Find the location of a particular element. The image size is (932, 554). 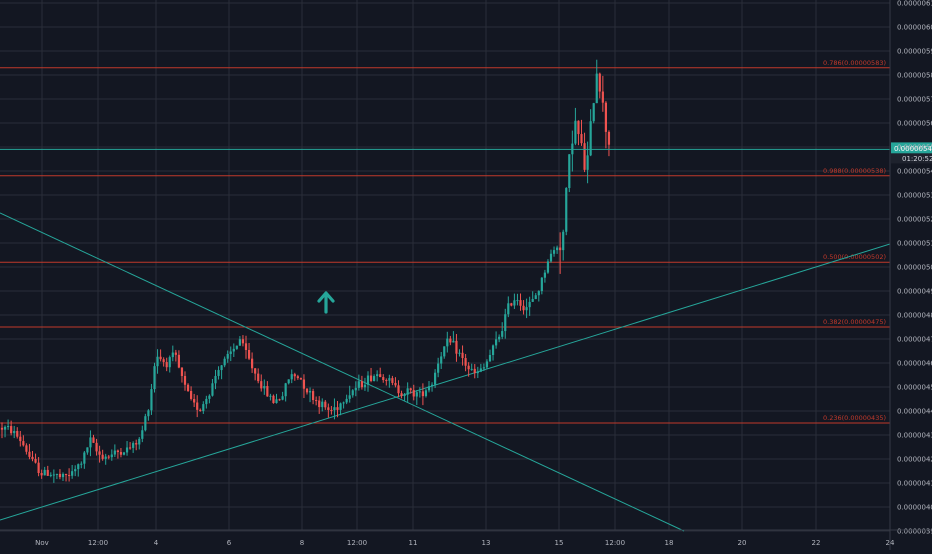

current-price-line: 0.00000549 01:20:52 is located at coordinates (466, 153).